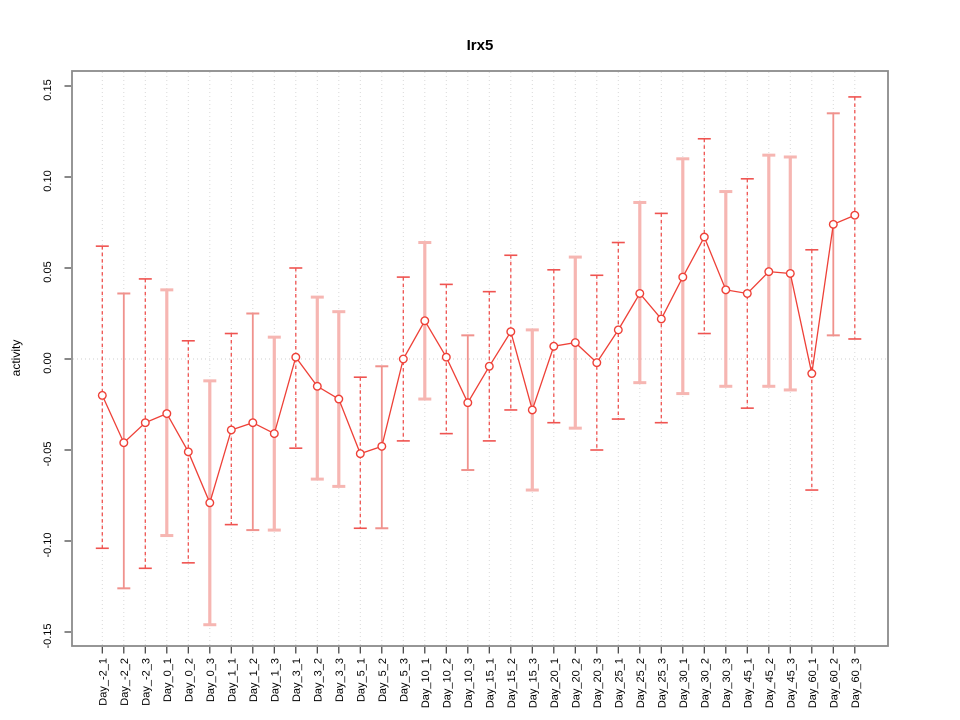 The width and height of the screenshot is (960, 720). Describe the element at coordinates (598, 683) in the screenshot. I see `x-tick-label: Day_20_3` at that location.